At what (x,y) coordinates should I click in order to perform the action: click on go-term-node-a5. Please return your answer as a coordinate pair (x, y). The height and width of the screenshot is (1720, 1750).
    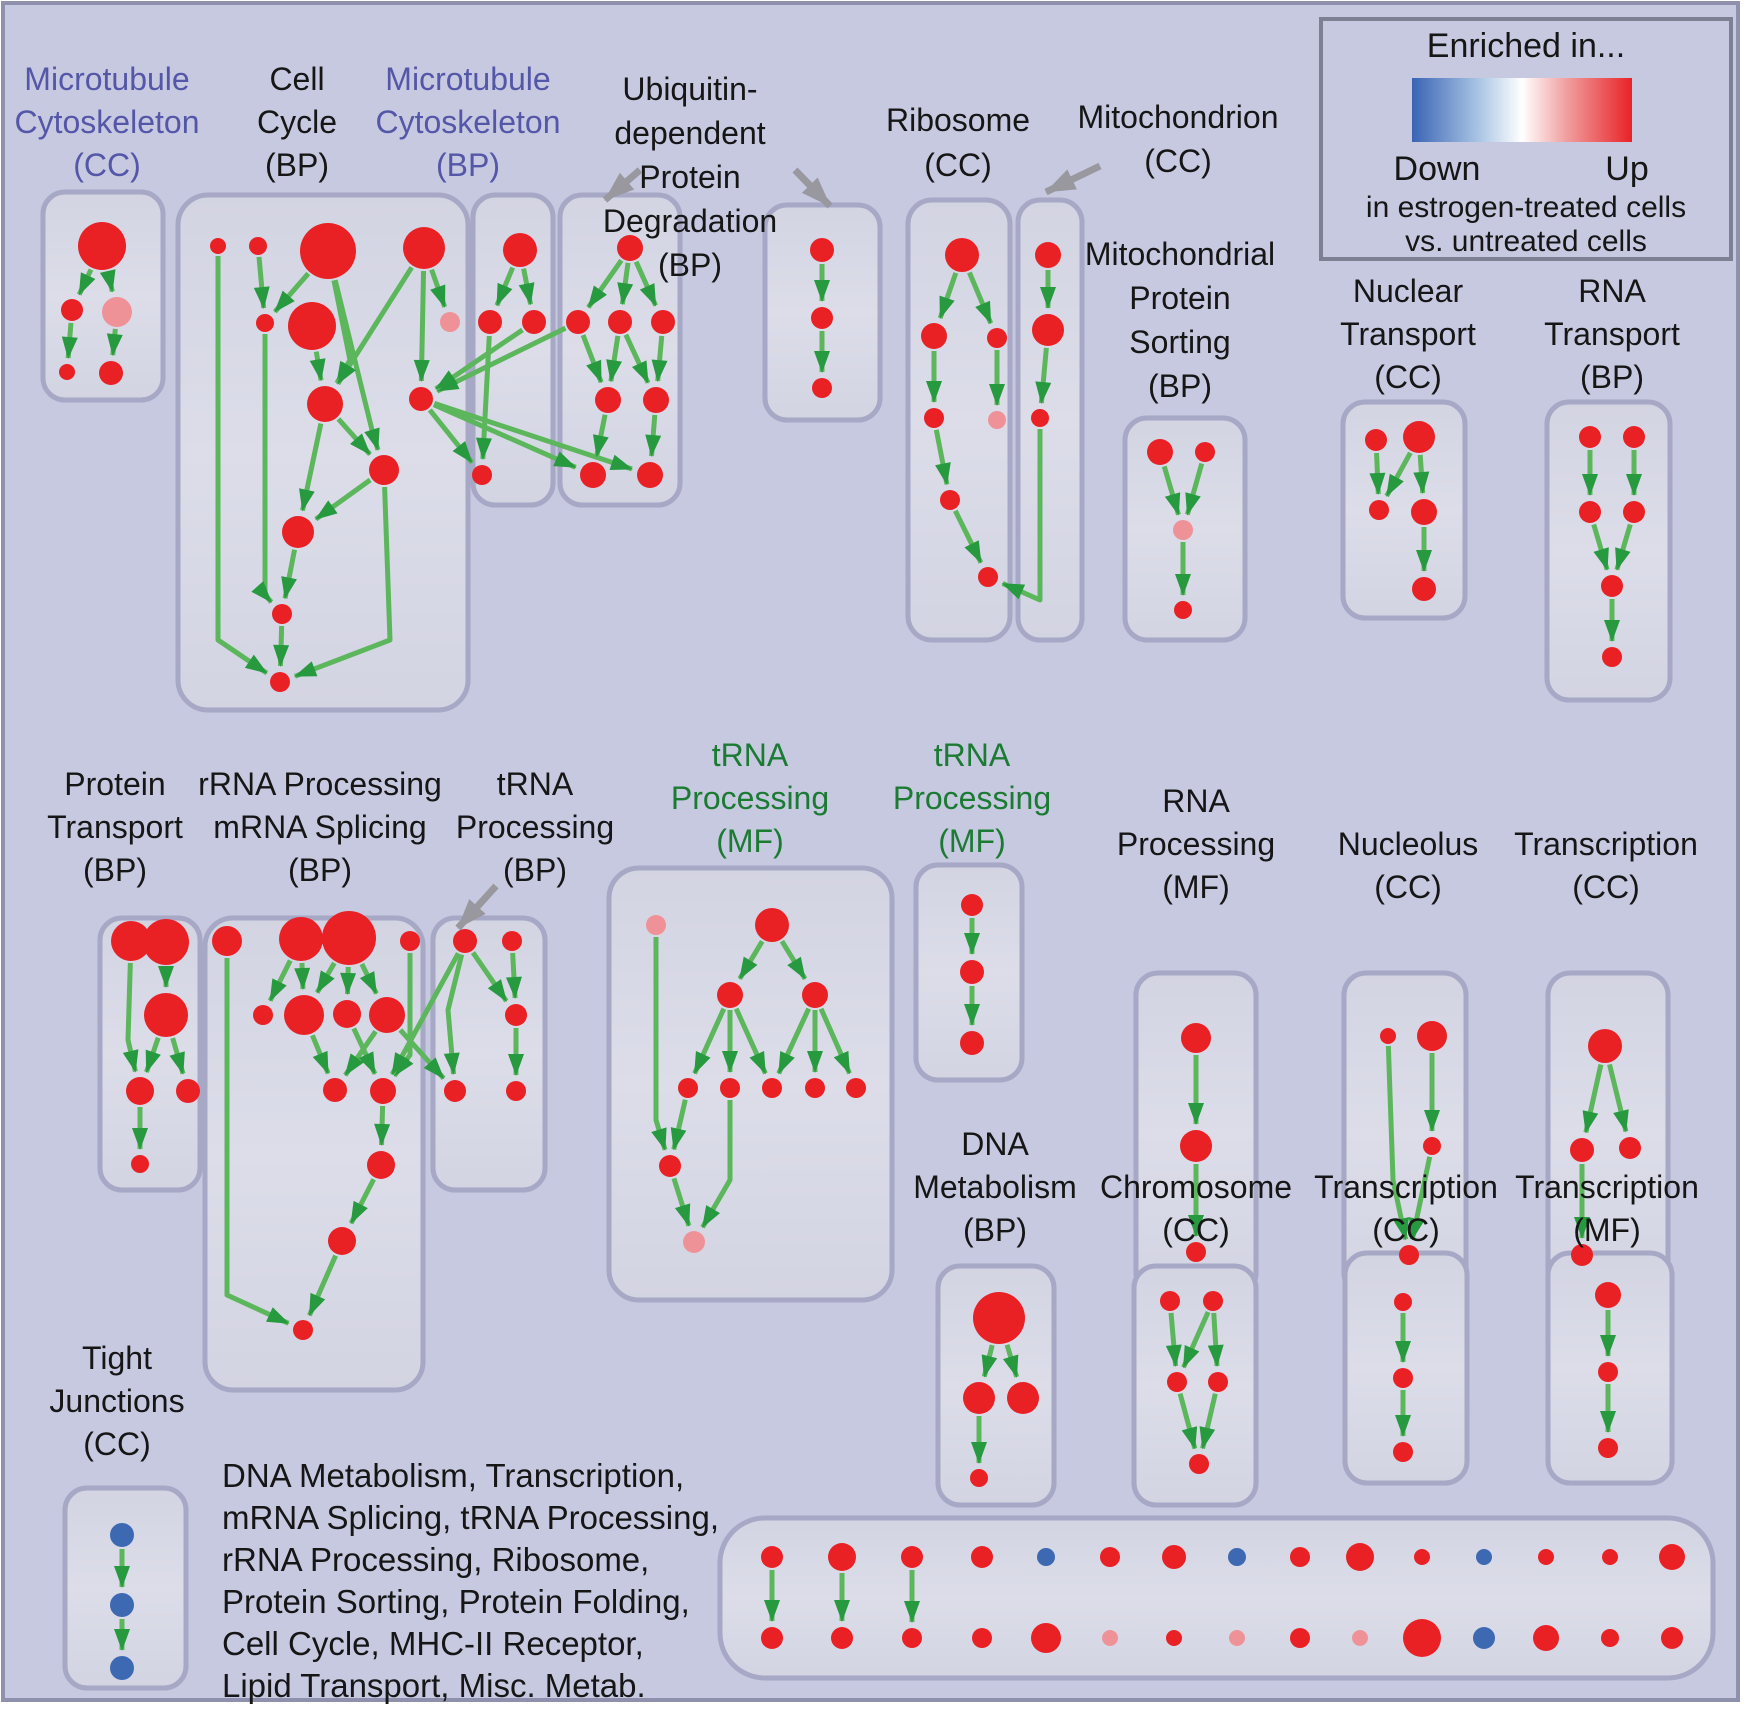
    Looking at the image, I should click on (111, 373).